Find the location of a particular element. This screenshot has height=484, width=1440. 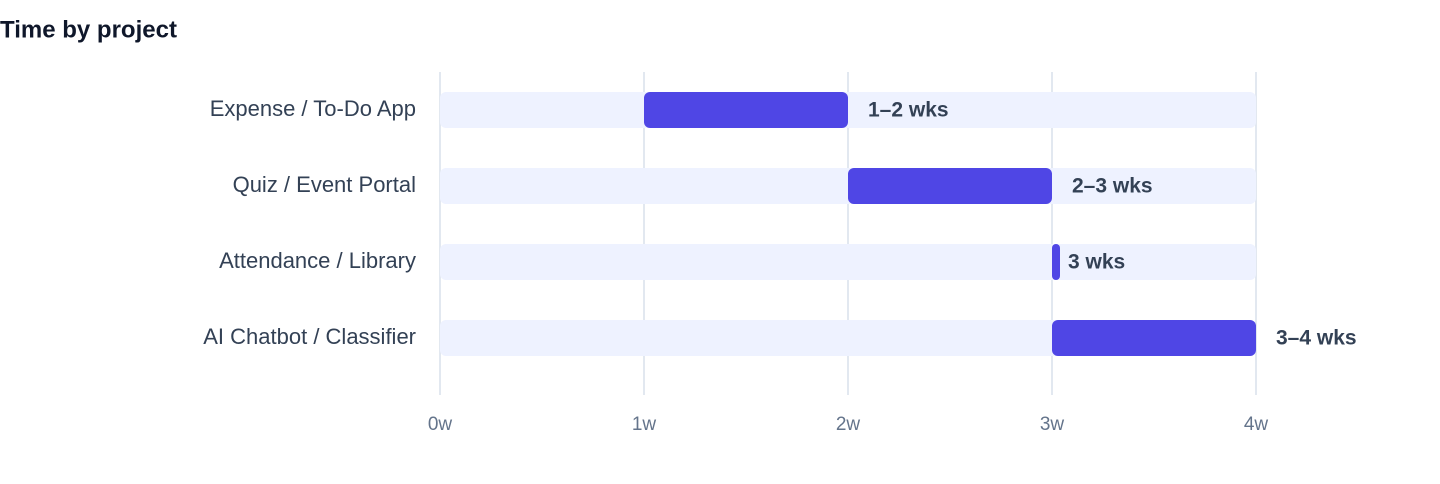

category-label: AI Chatbot / Classifier is located at coordinates (309, 336).